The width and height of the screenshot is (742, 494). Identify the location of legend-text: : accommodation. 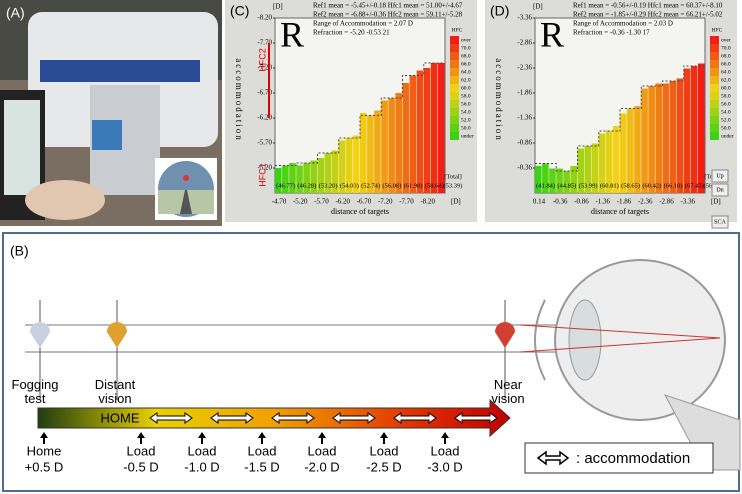
(633, 458).